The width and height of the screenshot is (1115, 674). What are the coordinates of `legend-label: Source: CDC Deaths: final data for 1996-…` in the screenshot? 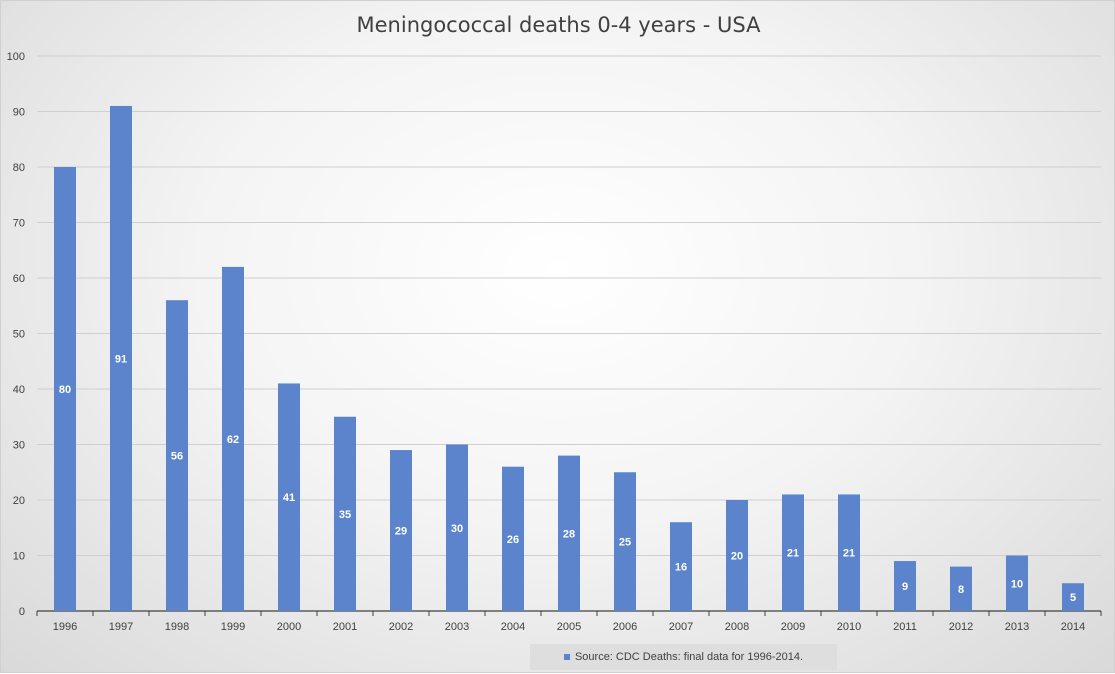 It's located at (689, 657).